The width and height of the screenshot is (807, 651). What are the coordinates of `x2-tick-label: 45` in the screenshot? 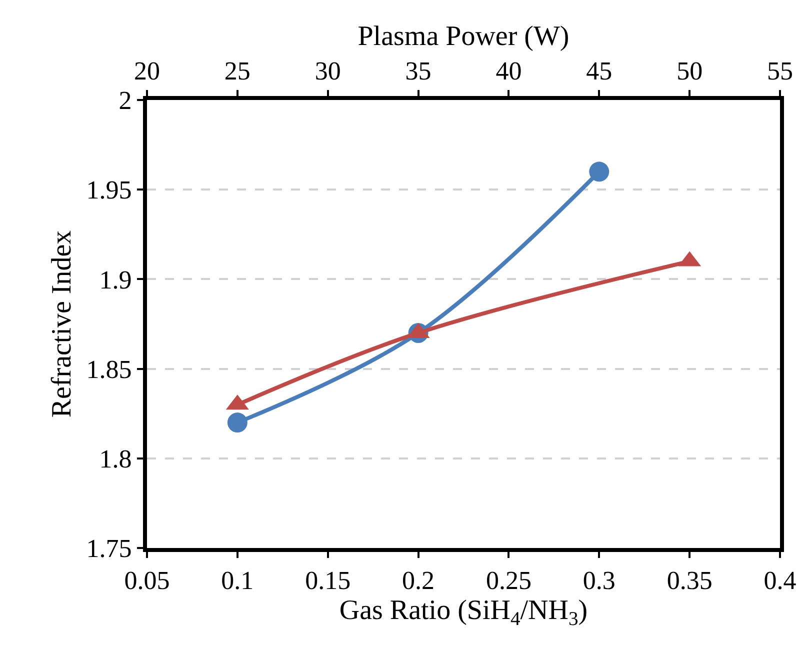 It's located at (599, 71).